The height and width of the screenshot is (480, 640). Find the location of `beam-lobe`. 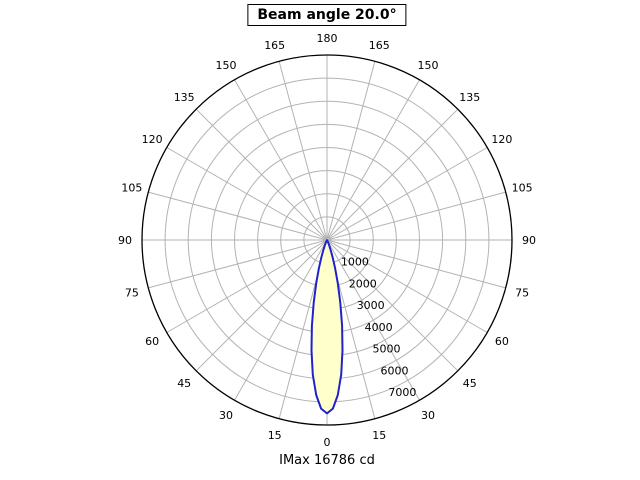

beam-lobe is located at coordinates (327, 327).